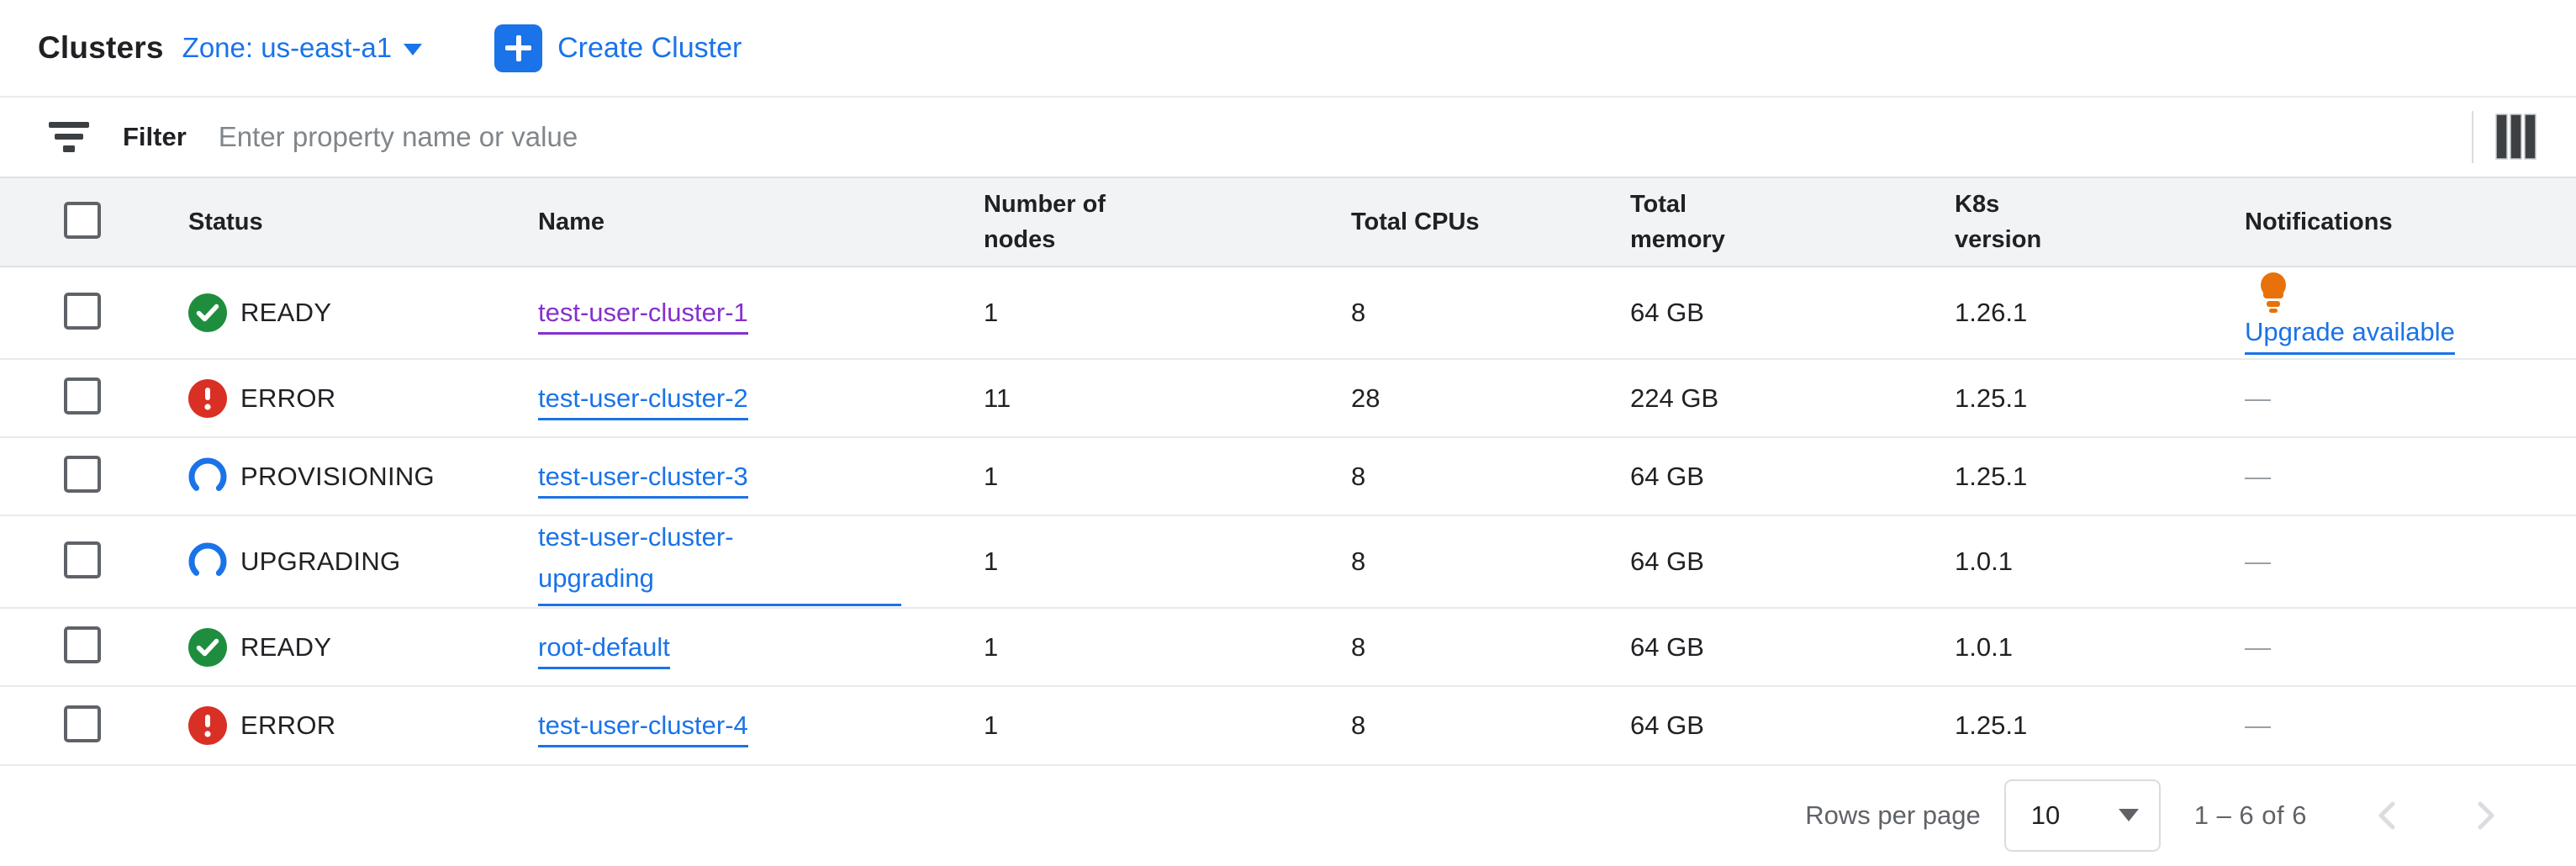  Describe the element at coordinates (643, 480) in the screenshot. I see `cluster-name-link: test-user-cluster-3` at that location.